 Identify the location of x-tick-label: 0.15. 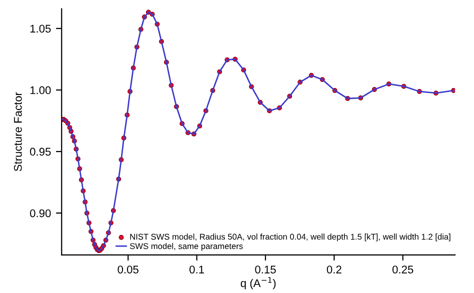
(265, 270).